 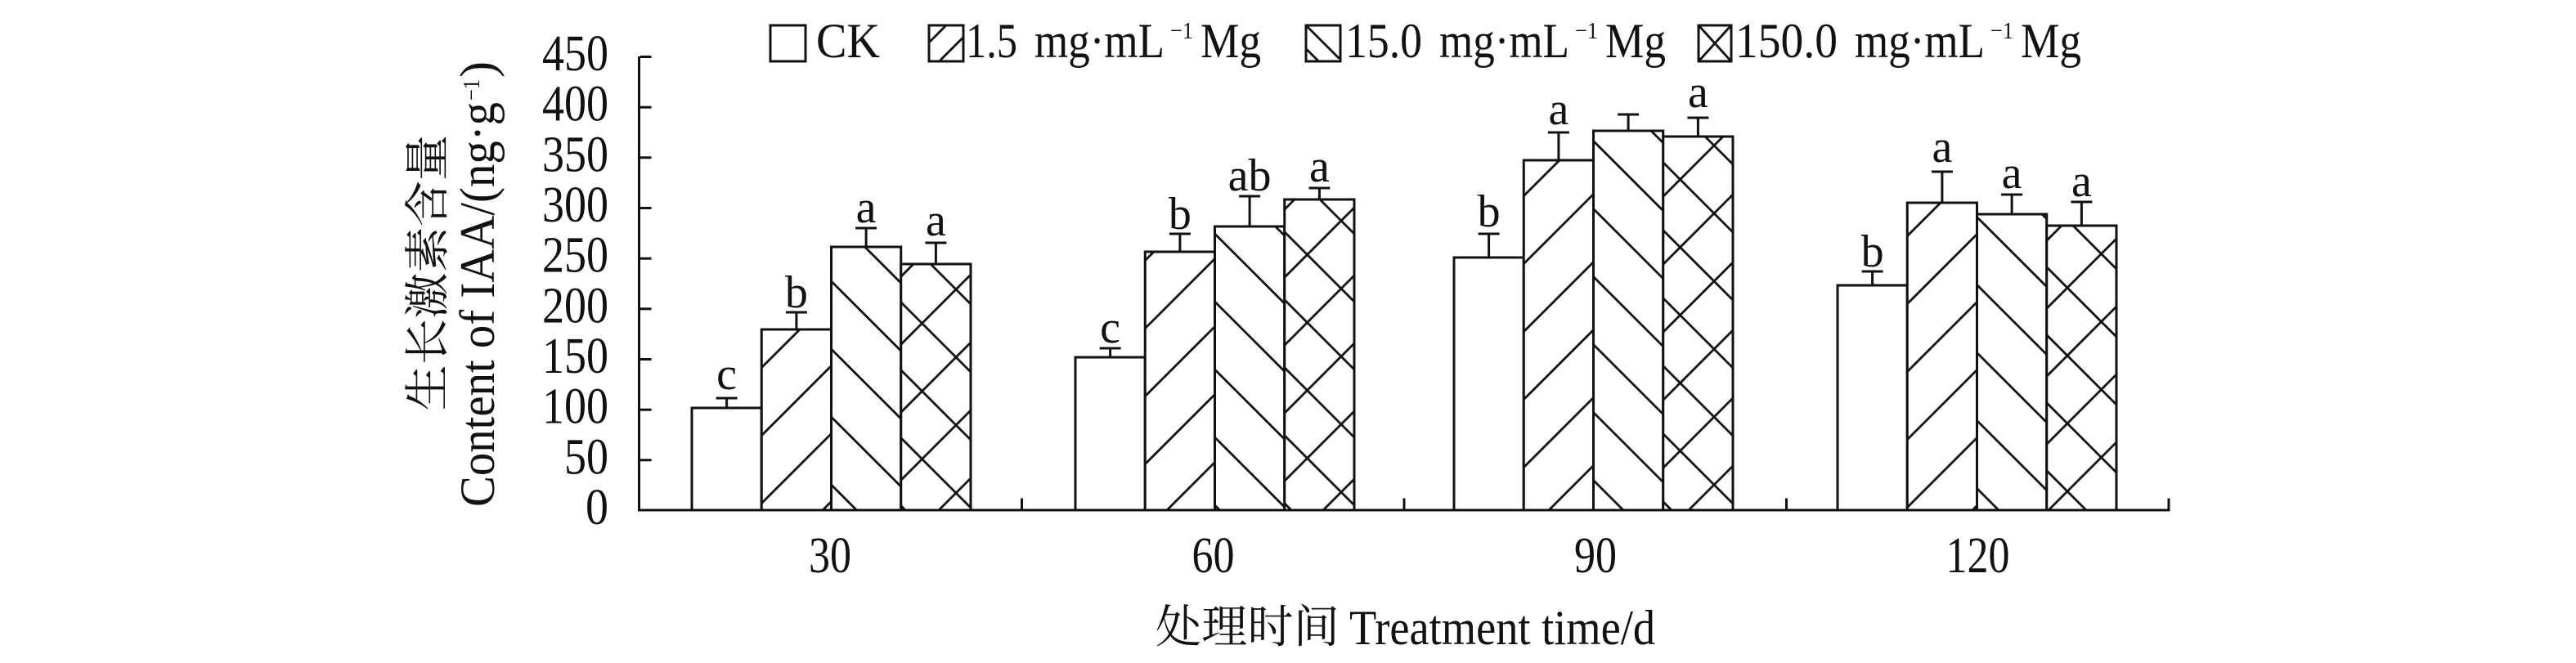 I want to click on svg-text: Content of IAA/(ng·g, so click(x=478, y=304).